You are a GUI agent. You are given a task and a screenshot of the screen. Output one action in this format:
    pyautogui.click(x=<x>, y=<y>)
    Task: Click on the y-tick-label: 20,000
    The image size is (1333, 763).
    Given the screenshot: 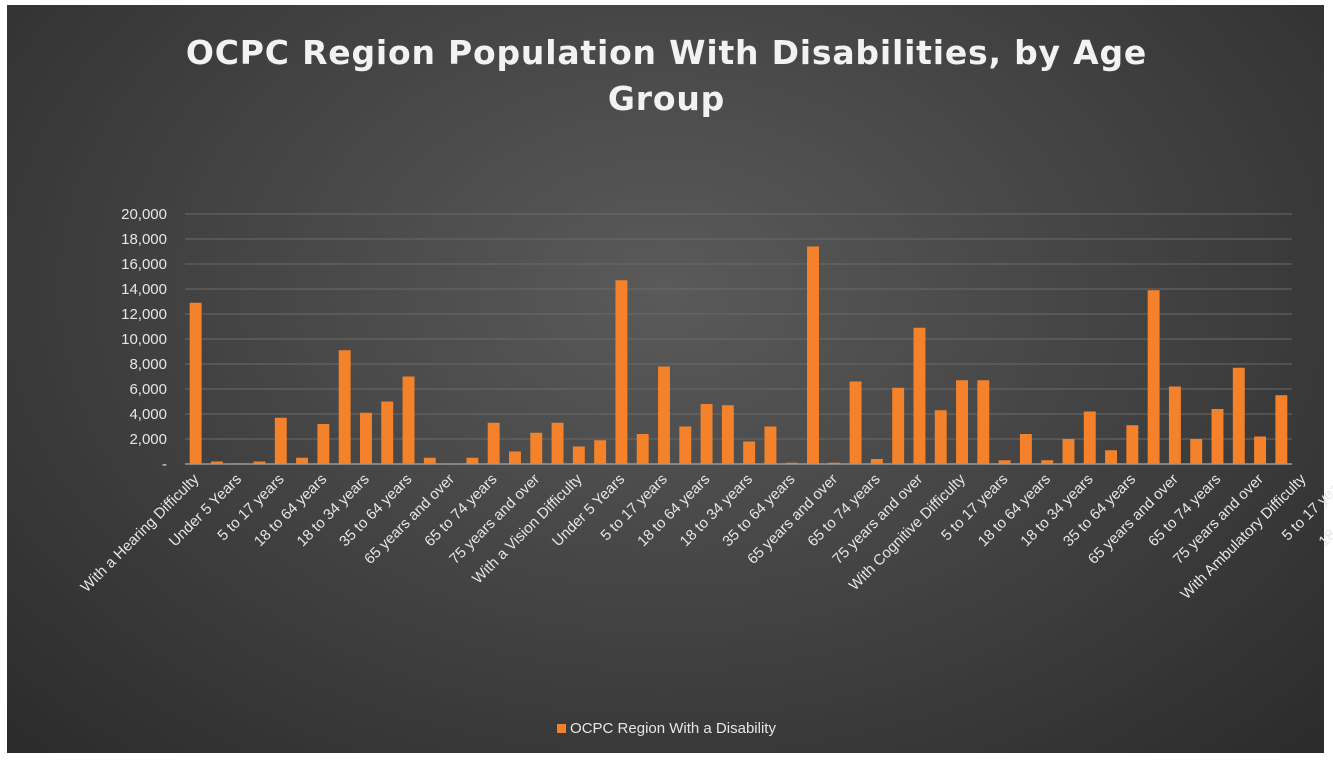 What is the action you would take?
    pyautogui.click(x=144, y=214)
    